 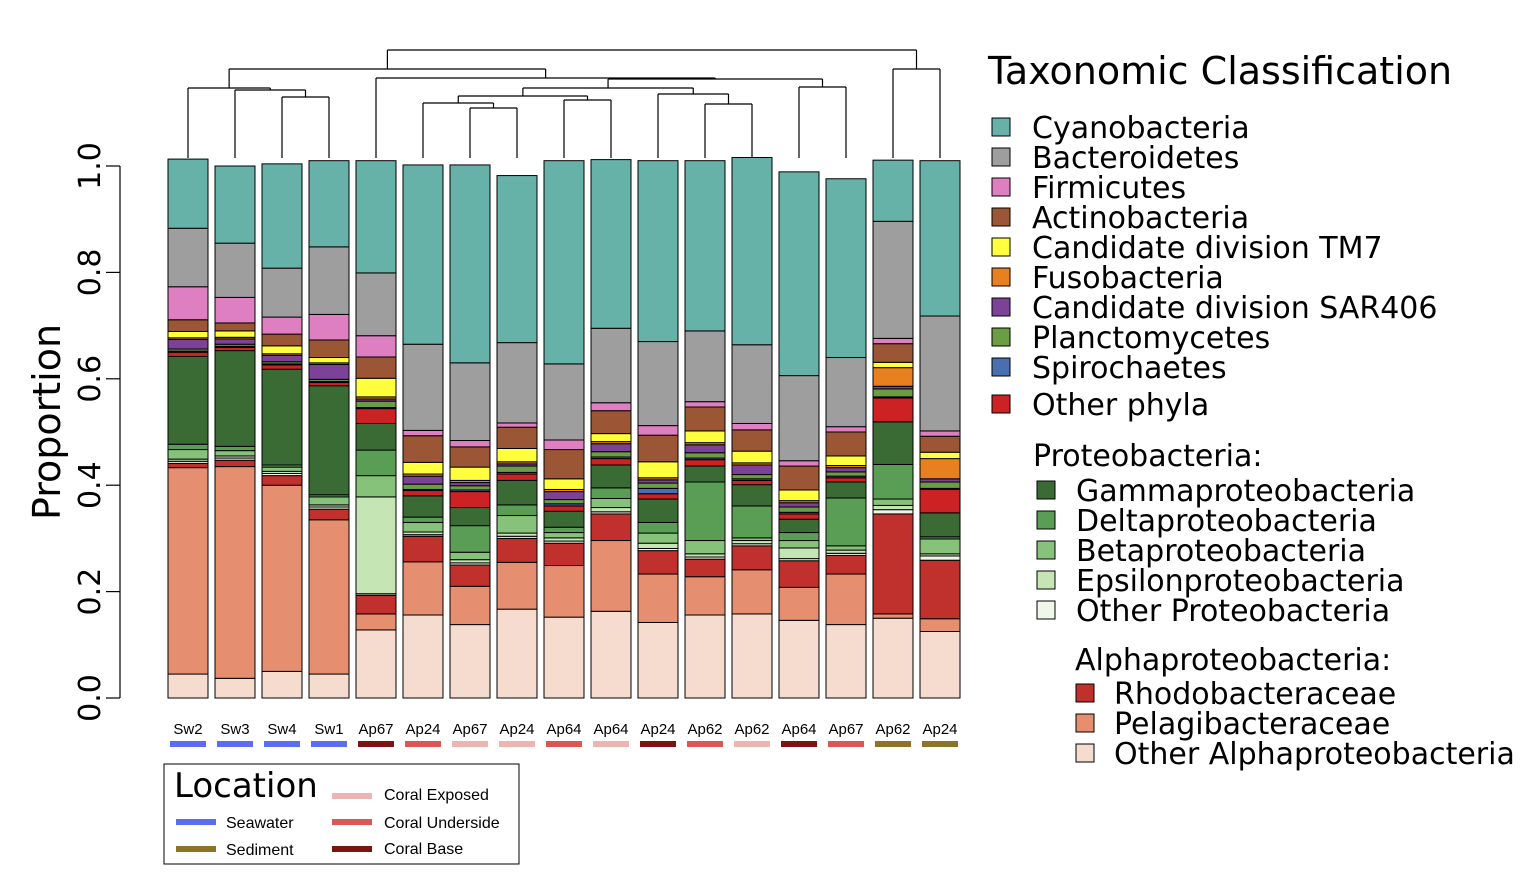 What do you see at coordinates (845, 729) in the screenshot?
I see `sample-label: Ap67` at bounding box center [845, 729].